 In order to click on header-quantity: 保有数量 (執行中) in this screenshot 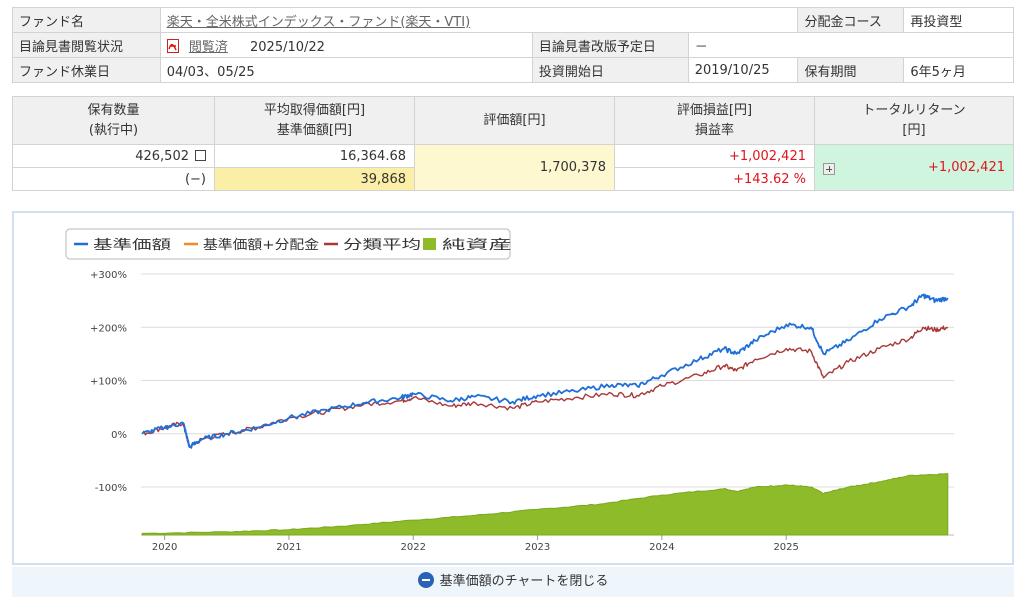, I will do `click(113, 120)`.